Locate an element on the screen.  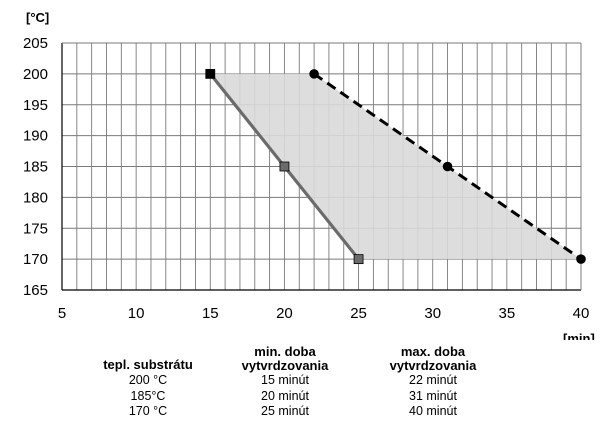
table-cell: 31 minút is located at coordinates (433, 395).